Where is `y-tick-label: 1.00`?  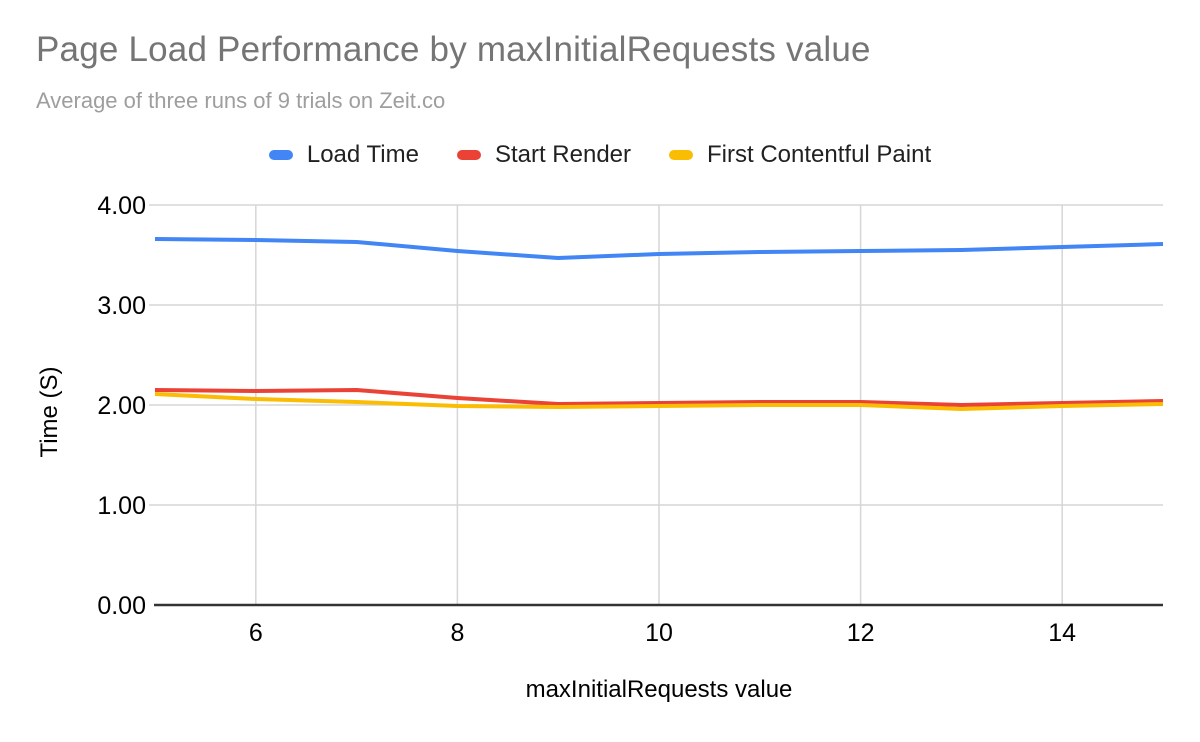 y-tick-label: 1.00 is located at coordinates (121, 506).